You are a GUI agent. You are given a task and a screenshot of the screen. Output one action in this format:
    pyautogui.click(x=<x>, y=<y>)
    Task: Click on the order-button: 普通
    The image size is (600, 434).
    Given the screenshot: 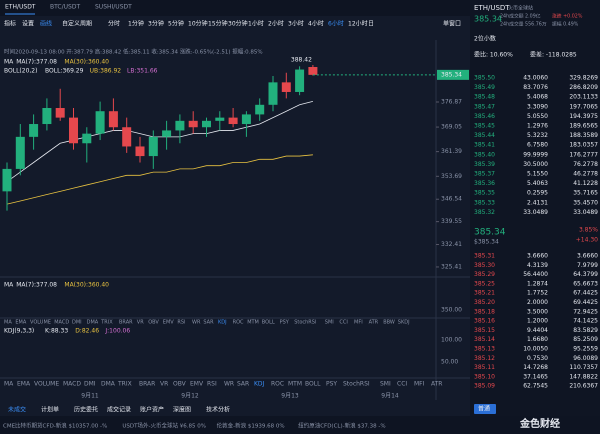 What is the action you would take?
    pyautogui.click(x=484, y=409)
    